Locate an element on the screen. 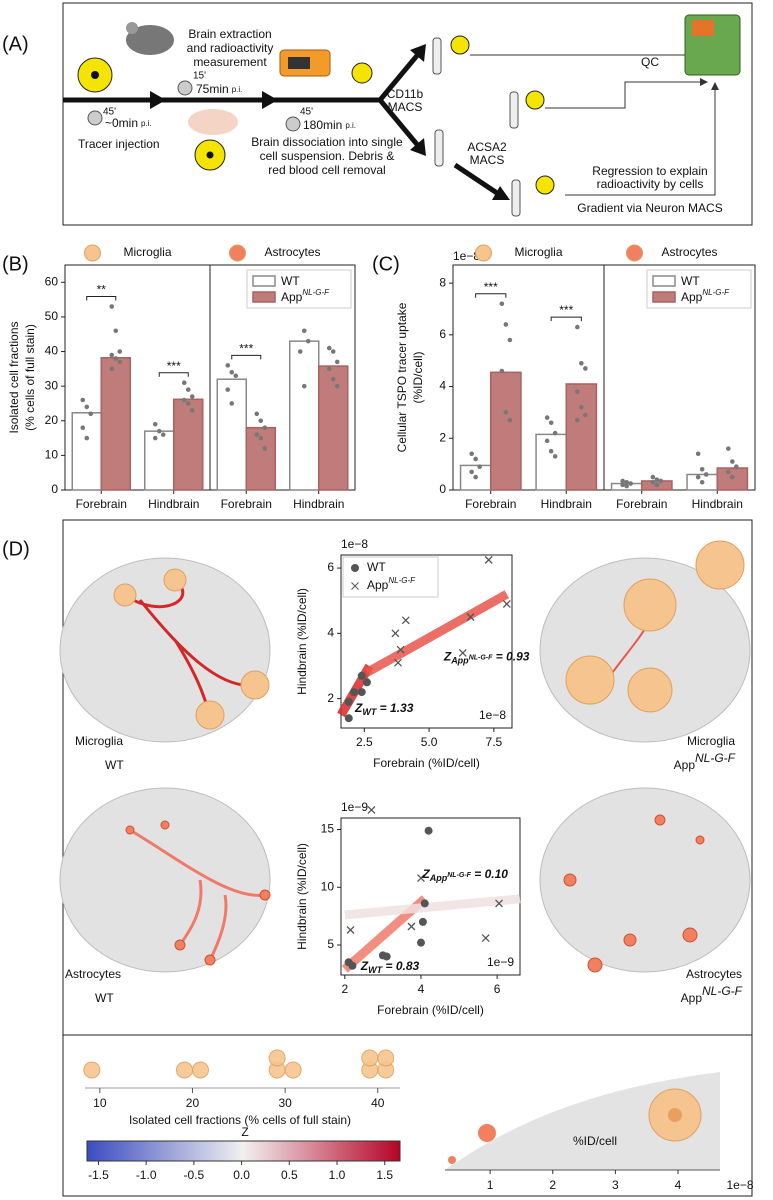 The image size is (773, 1200). fit-annotation: ZAppNL-G-F = 0.10 is located at coordinates (464, 875).